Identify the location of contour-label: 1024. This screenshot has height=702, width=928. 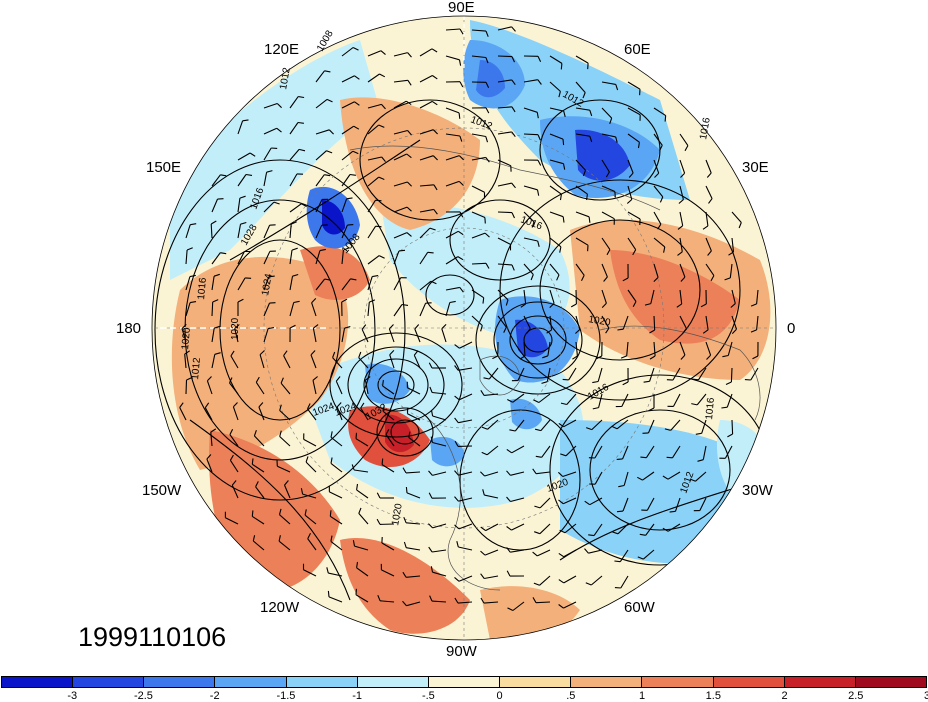
(267, 284).